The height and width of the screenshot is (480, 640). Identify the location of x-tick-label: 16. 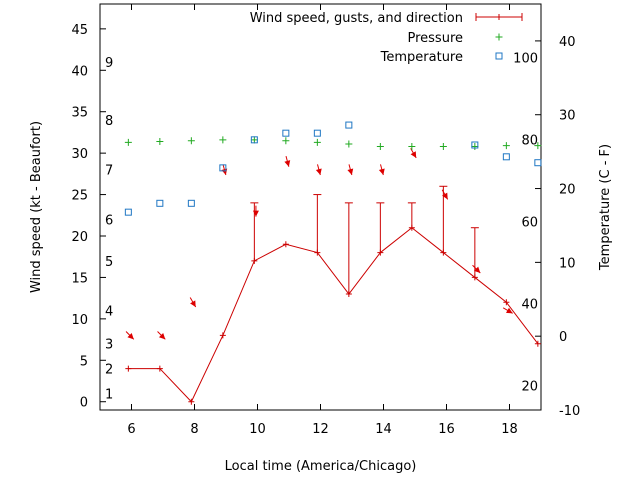
(446, 429).